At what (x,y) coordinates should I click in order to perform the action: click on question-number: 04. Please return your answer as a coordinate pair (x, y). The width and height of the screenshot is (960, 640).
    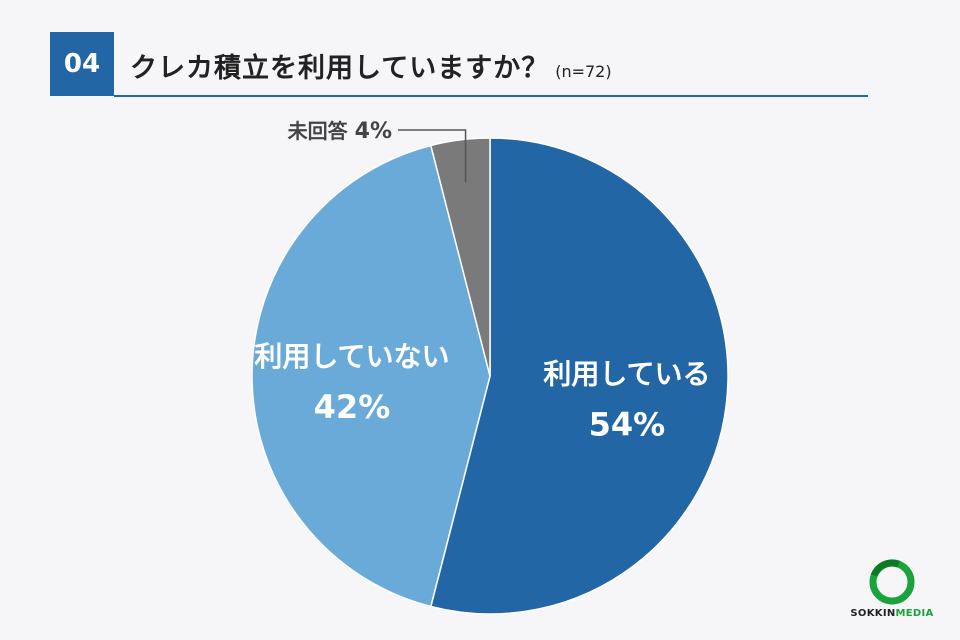
    Looking at the image, I should click on (82, 64).